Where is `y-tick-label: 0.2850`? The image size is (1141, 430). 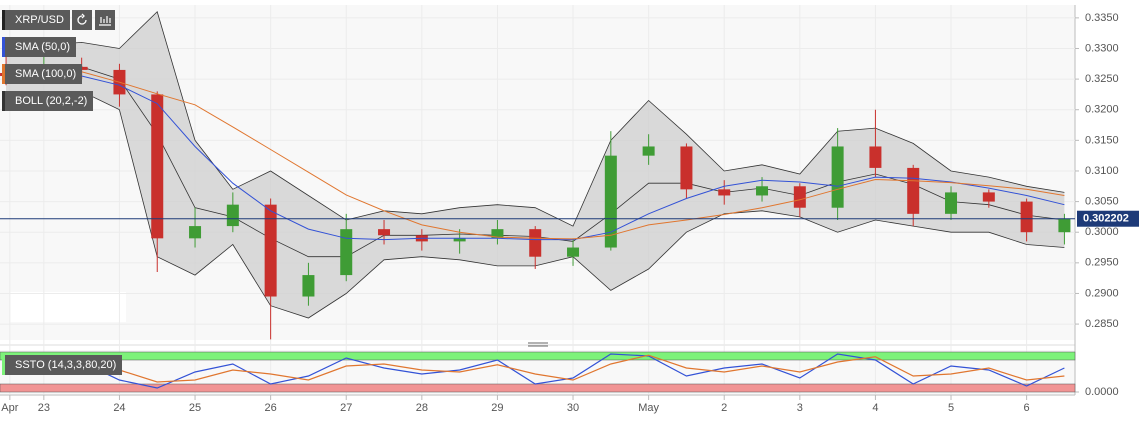
y-tick-label: 0.2850 is located at coordinates (1102, 324).